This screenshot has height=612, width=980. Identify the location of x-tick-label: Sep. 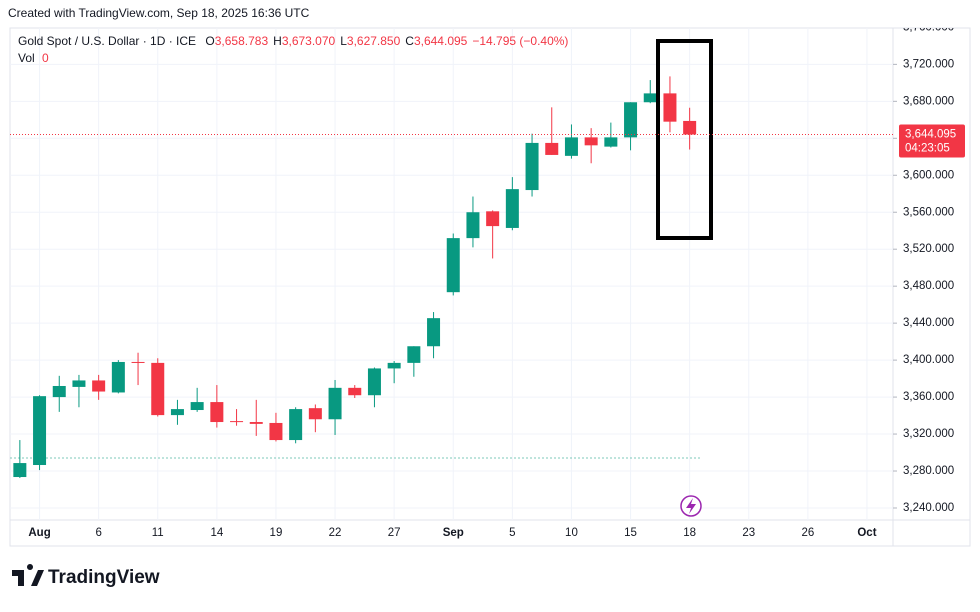
(453, 533).